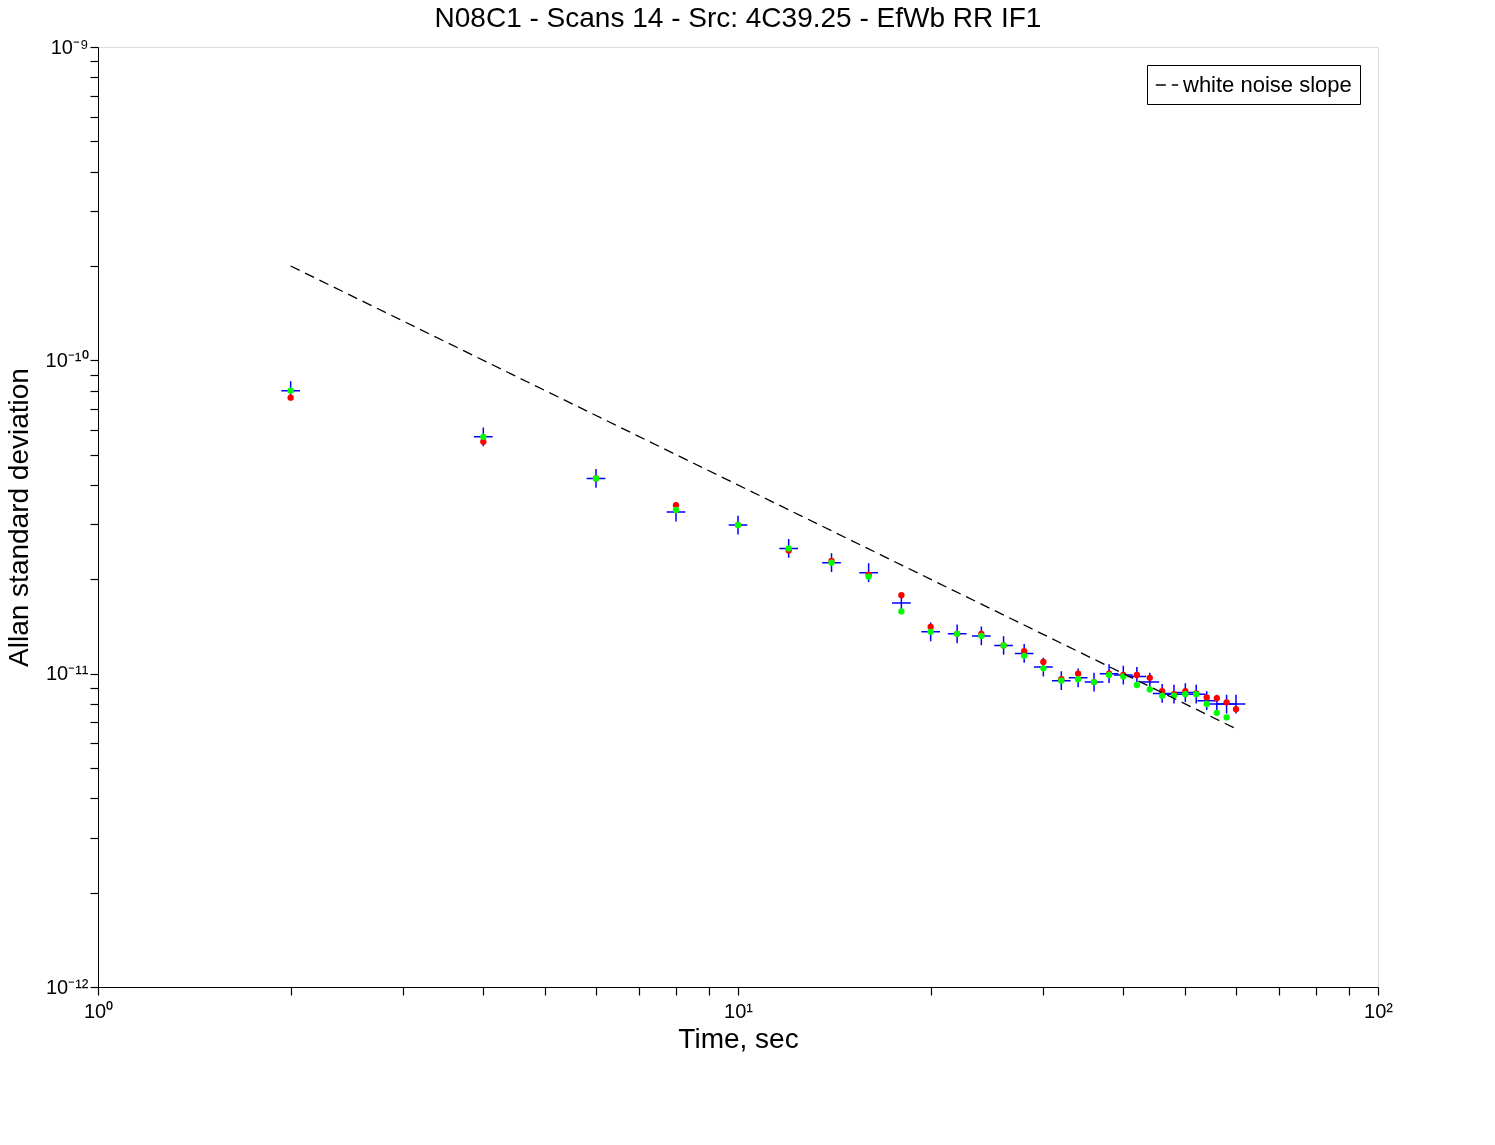  Describe the element at coordinates (738, 1038) in the screenshot. I see `x-axis-title: Time, sec` at that location.